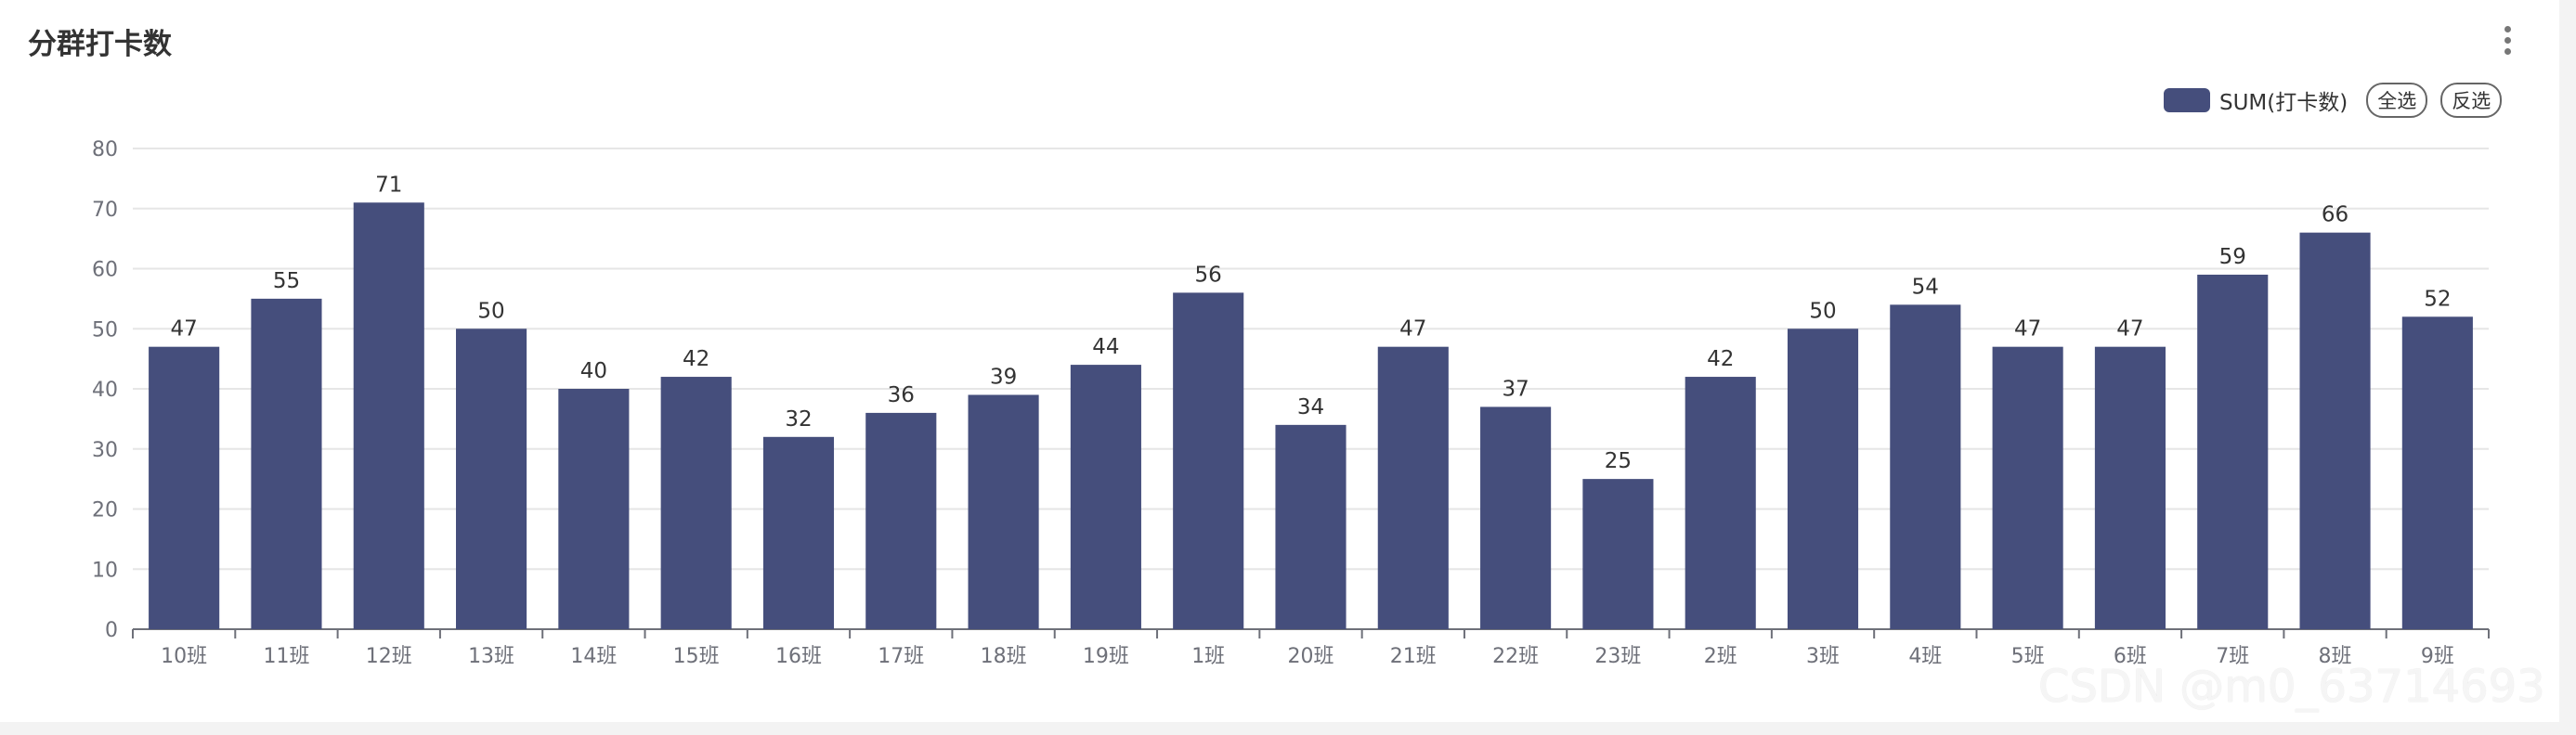 Image resolution: width=2576 pixels, height=735 pixels. Describe the element at coordinates (1414, 656) in the screenshot. I see `x-tick-label: 21班` at that location.